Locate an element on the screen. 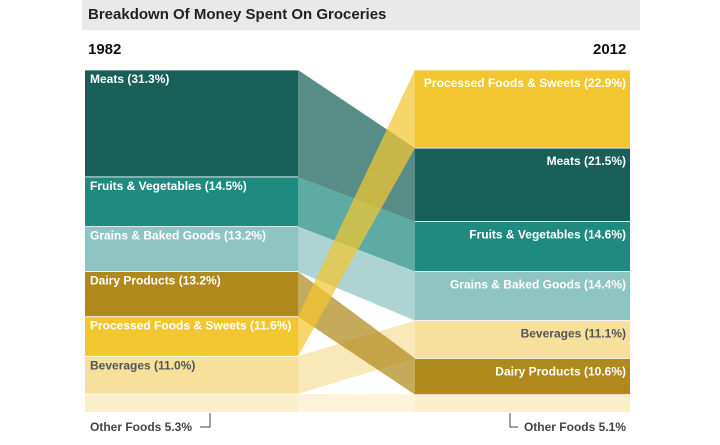 The image size is (720, 445). label-1982-meats: Meats (31.3%) is located at coordinates (129, 79).